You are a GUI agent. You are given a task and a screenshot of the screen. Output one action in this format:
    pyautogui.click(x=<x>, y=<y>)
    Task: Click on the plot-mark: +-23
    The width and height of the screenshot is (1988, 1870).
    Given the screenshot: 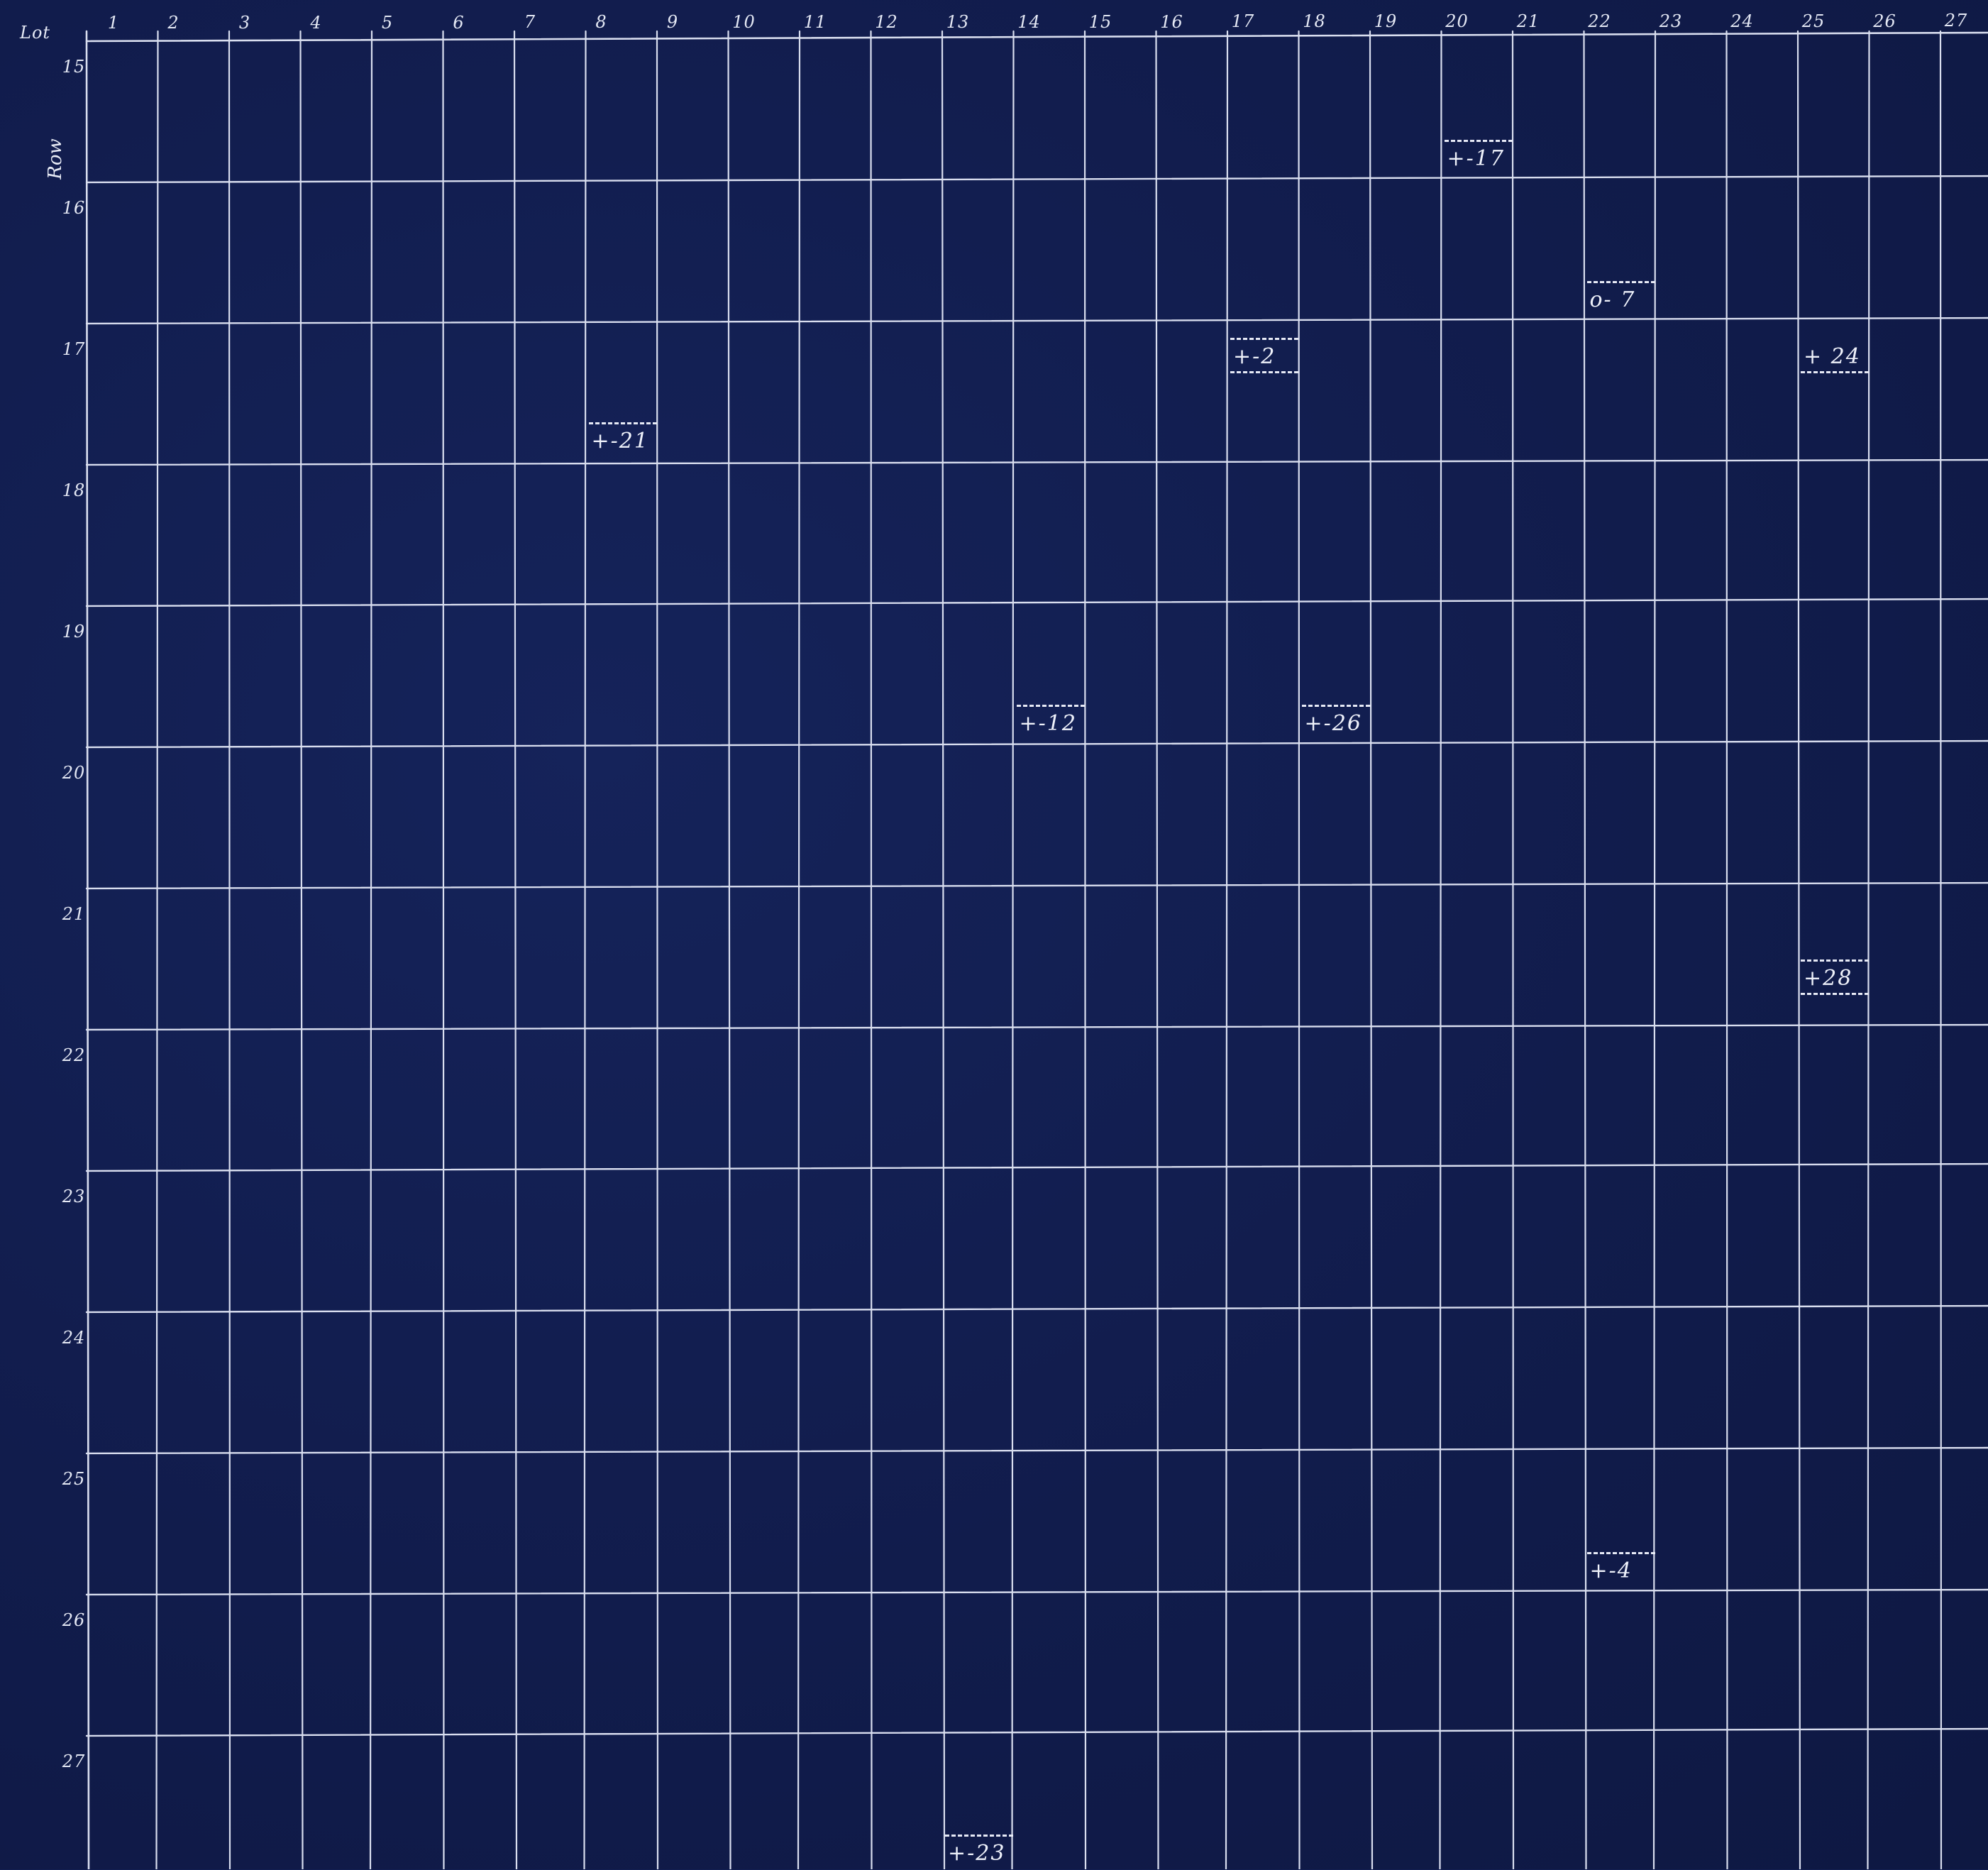 What is the action you would take?
    pyautogui.click(x=979, y=1853)
    